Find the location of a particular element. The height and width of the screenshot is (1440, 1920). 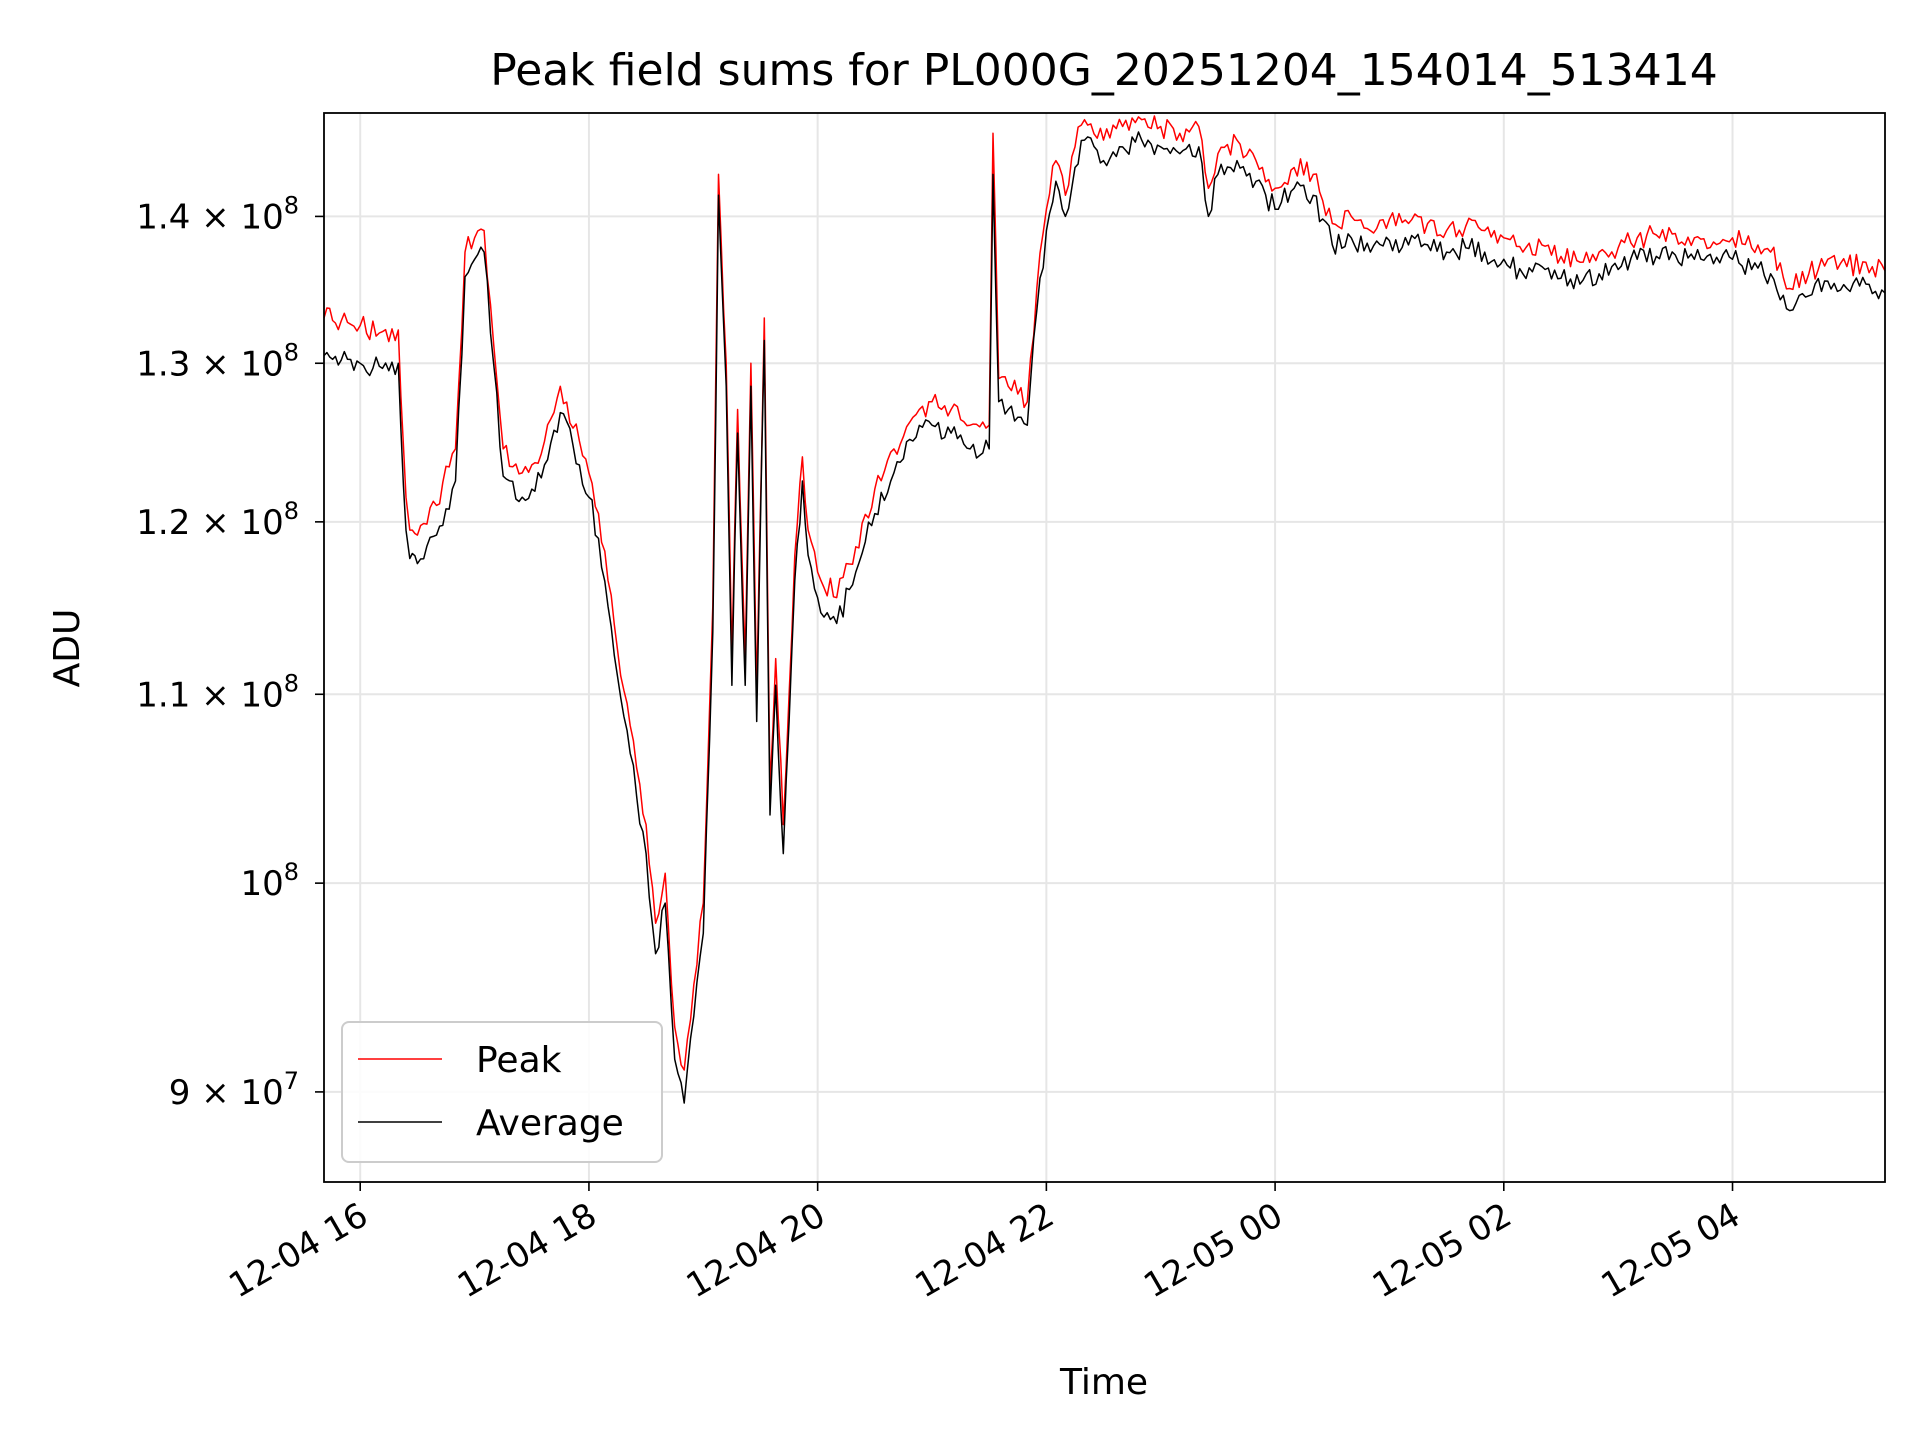

y-tick-label: 1.3 × 108 is located at coordinates (217, 361).